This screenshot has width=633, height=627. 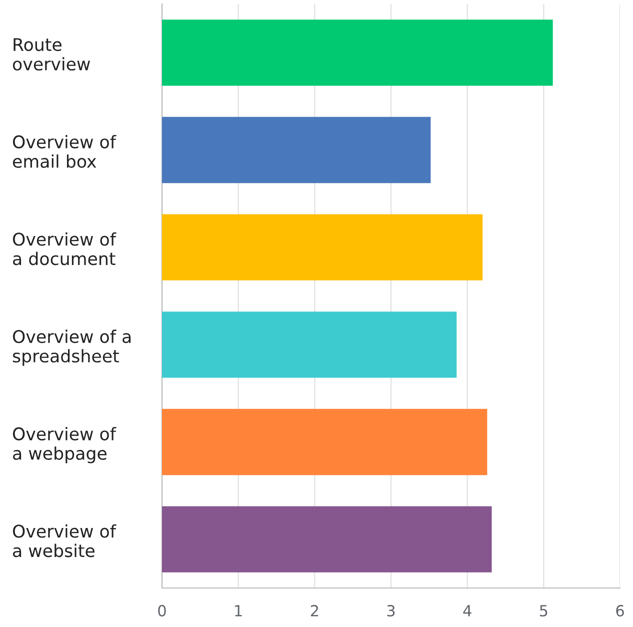 What do you see at coordinates (162, 610) in the screenshot?
I see `x-tick-label: 0` at bounding box center [162, 610].